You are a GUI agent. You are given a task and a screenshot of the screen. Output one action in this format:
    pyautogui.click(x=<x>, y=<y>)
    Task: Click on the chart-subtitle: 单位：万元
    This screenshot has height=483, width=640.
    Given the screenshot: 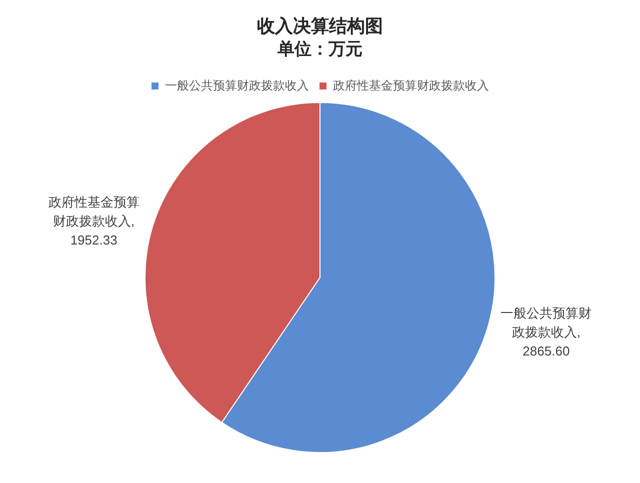 What is the action you would take?
    pyautogui.click(x=319, y=48)
    